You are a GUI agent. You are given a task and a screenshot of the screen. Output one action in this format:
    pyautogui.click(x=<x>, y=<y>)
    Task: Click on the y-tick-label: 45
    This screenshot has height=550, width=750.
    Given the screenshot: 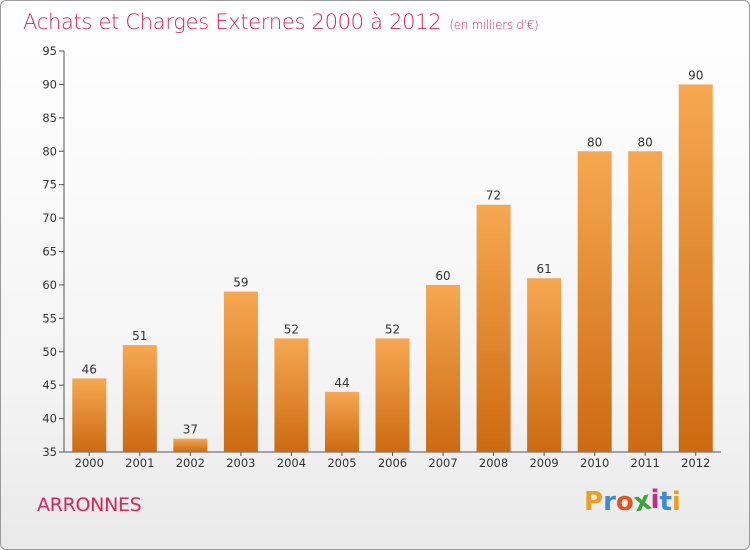 What is the action you would take?
    pyautogui.click(x=49, y=385)
    